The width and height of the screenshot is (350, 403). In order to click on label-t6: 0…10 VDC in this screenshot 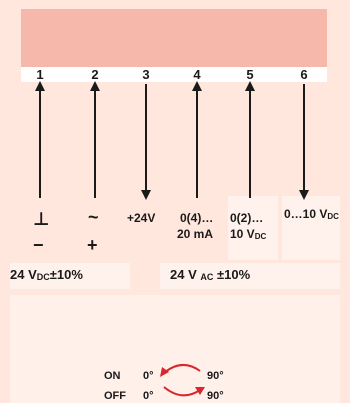, I will do `click(311, 214)`.